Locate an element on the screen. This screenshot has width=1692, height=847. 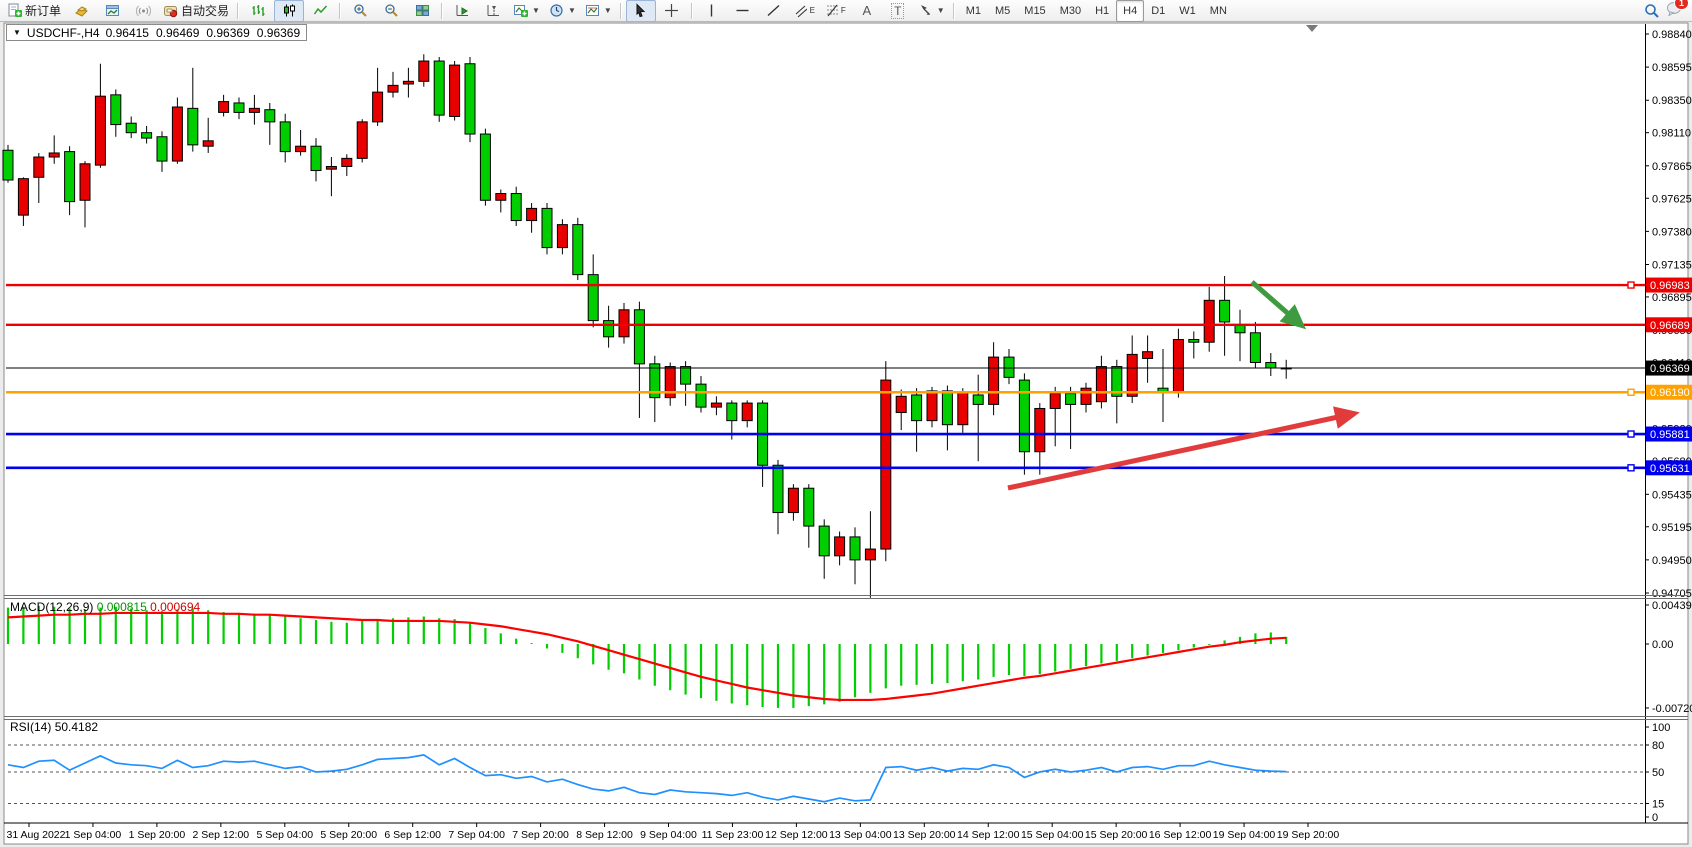
trendline-tool-button is located at coordinates (774, 11).